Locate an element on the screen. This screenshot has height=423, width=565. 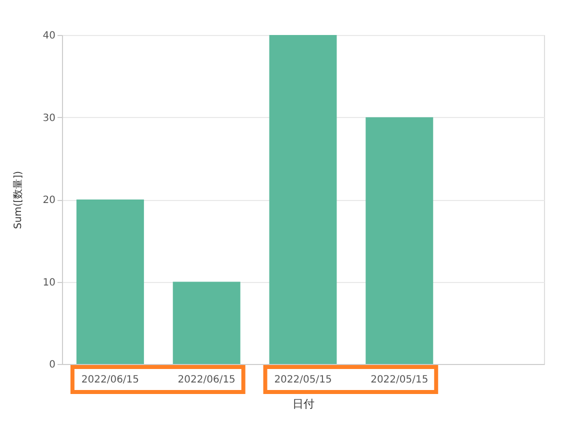
y-tick-label: 40 is located at coordinates (49, 36).